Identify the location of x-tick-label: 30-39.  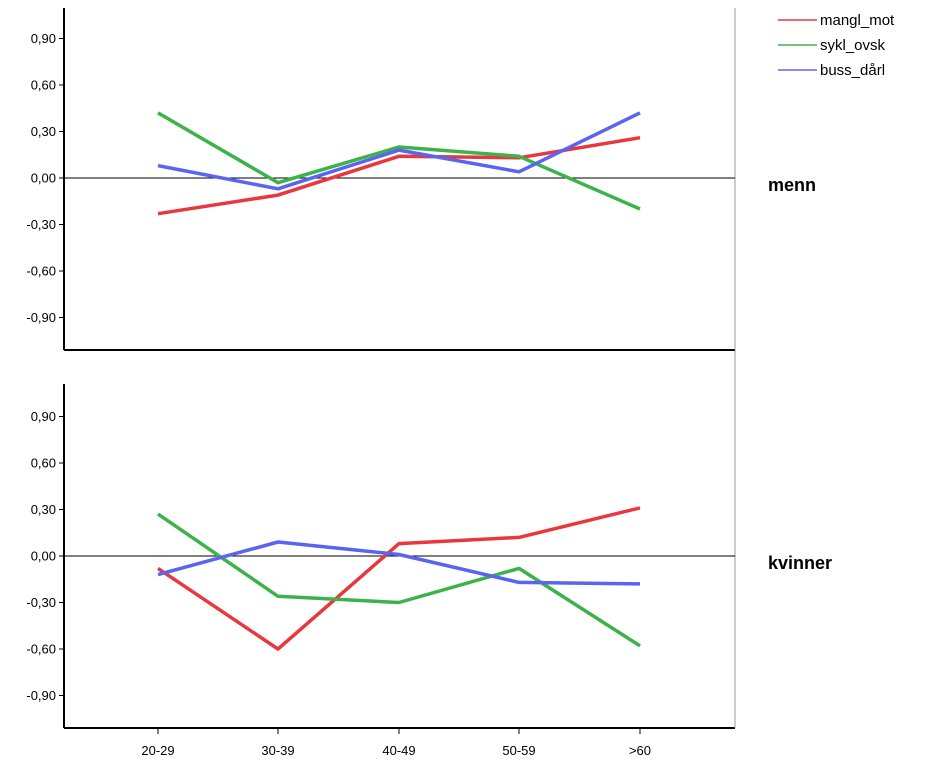
(277, 750).